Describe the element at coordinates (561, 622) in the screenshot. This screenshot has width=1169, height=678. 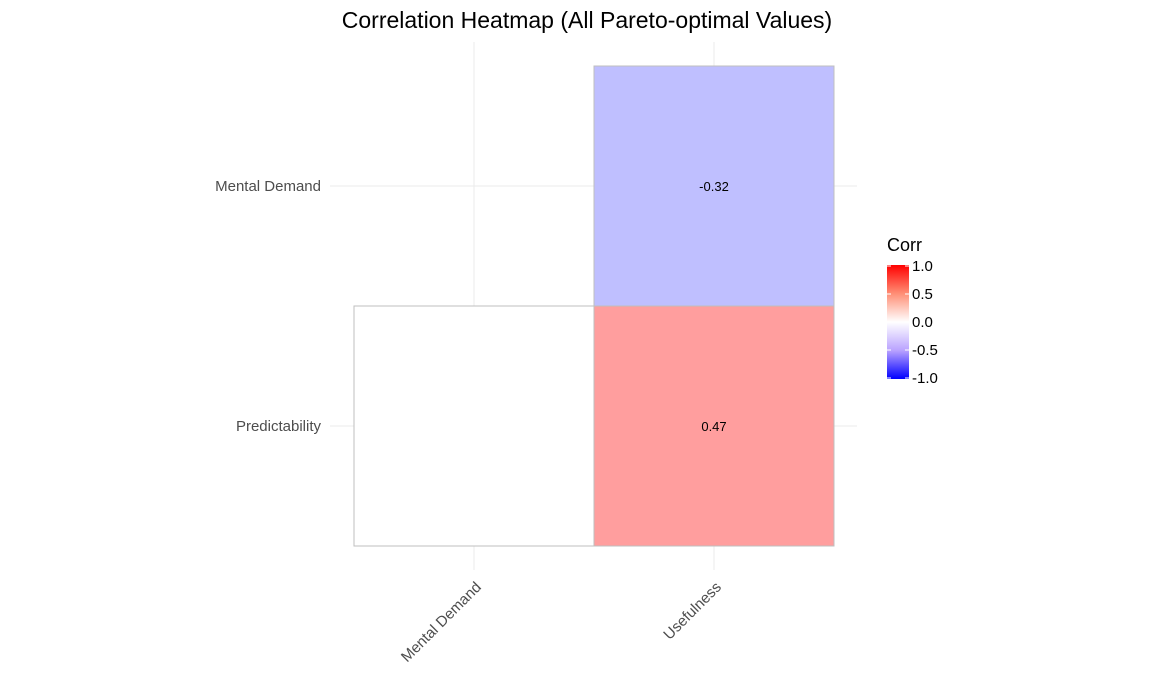
I see `x-axis-ticks: Mental Demand Usefulness` at that location.